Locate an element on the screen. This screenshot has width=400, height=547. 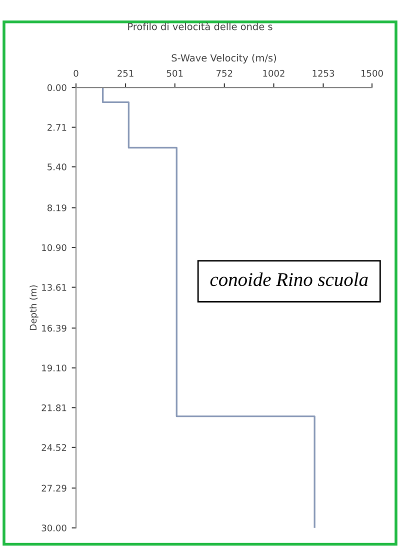
y-tick-label: 0.00 is located at coordinates (56, 88).